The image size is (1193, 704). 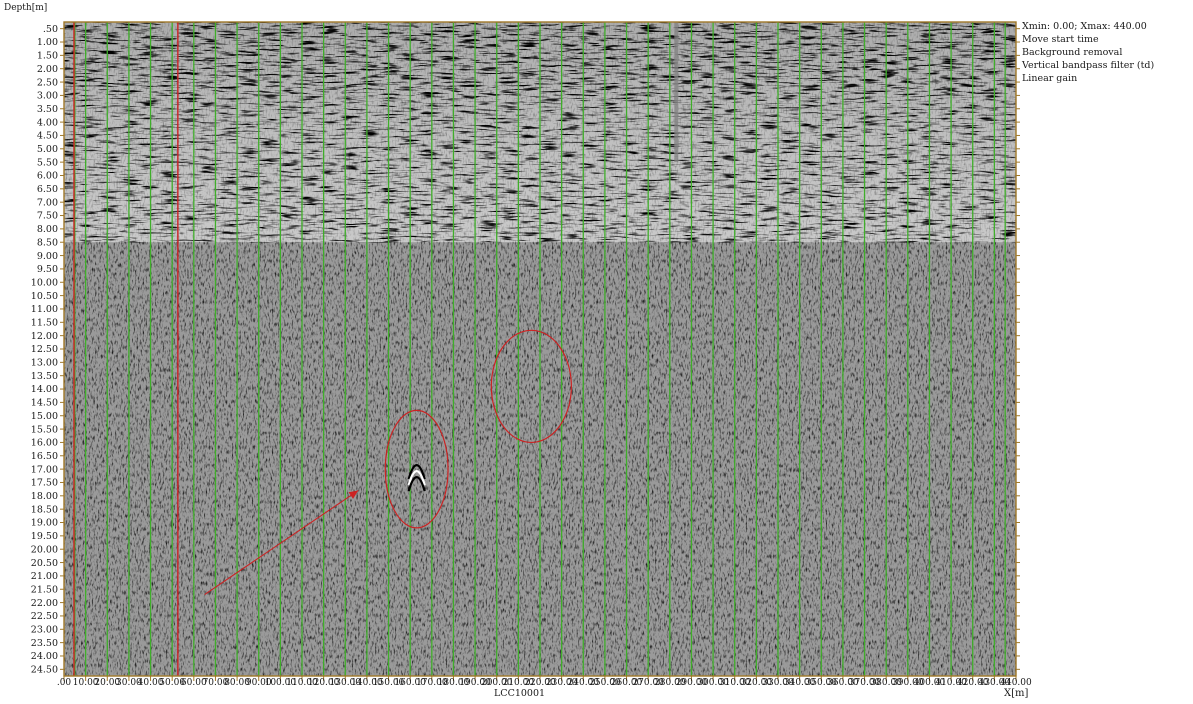 What do you see at coordinates (367, 683) in the screenshot?
I see `x-tick-label: 140.00` at bounding box center [367, 683].